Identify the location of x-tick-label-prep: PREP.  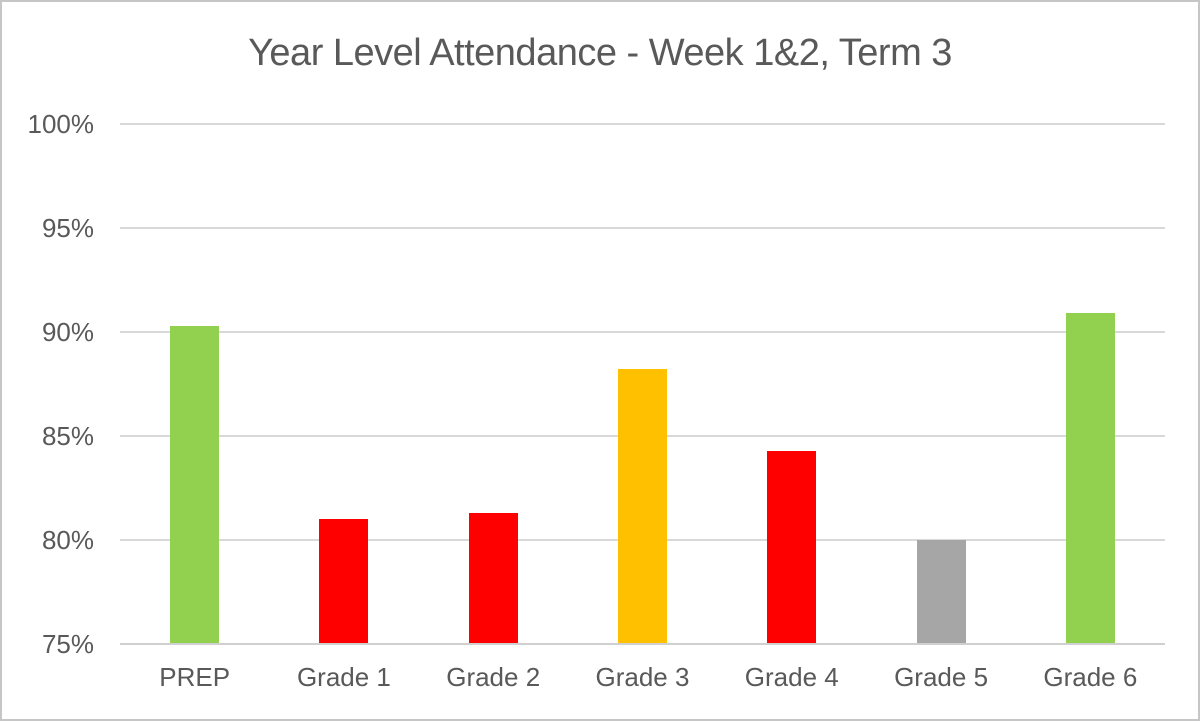
(195, 677).